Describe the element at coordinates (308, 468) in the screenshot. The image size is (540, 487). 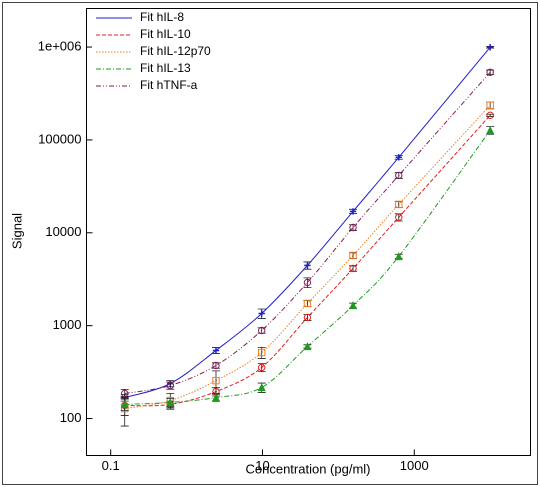
I see `x-axis-label: Concentration (pg/ml)` at that location.